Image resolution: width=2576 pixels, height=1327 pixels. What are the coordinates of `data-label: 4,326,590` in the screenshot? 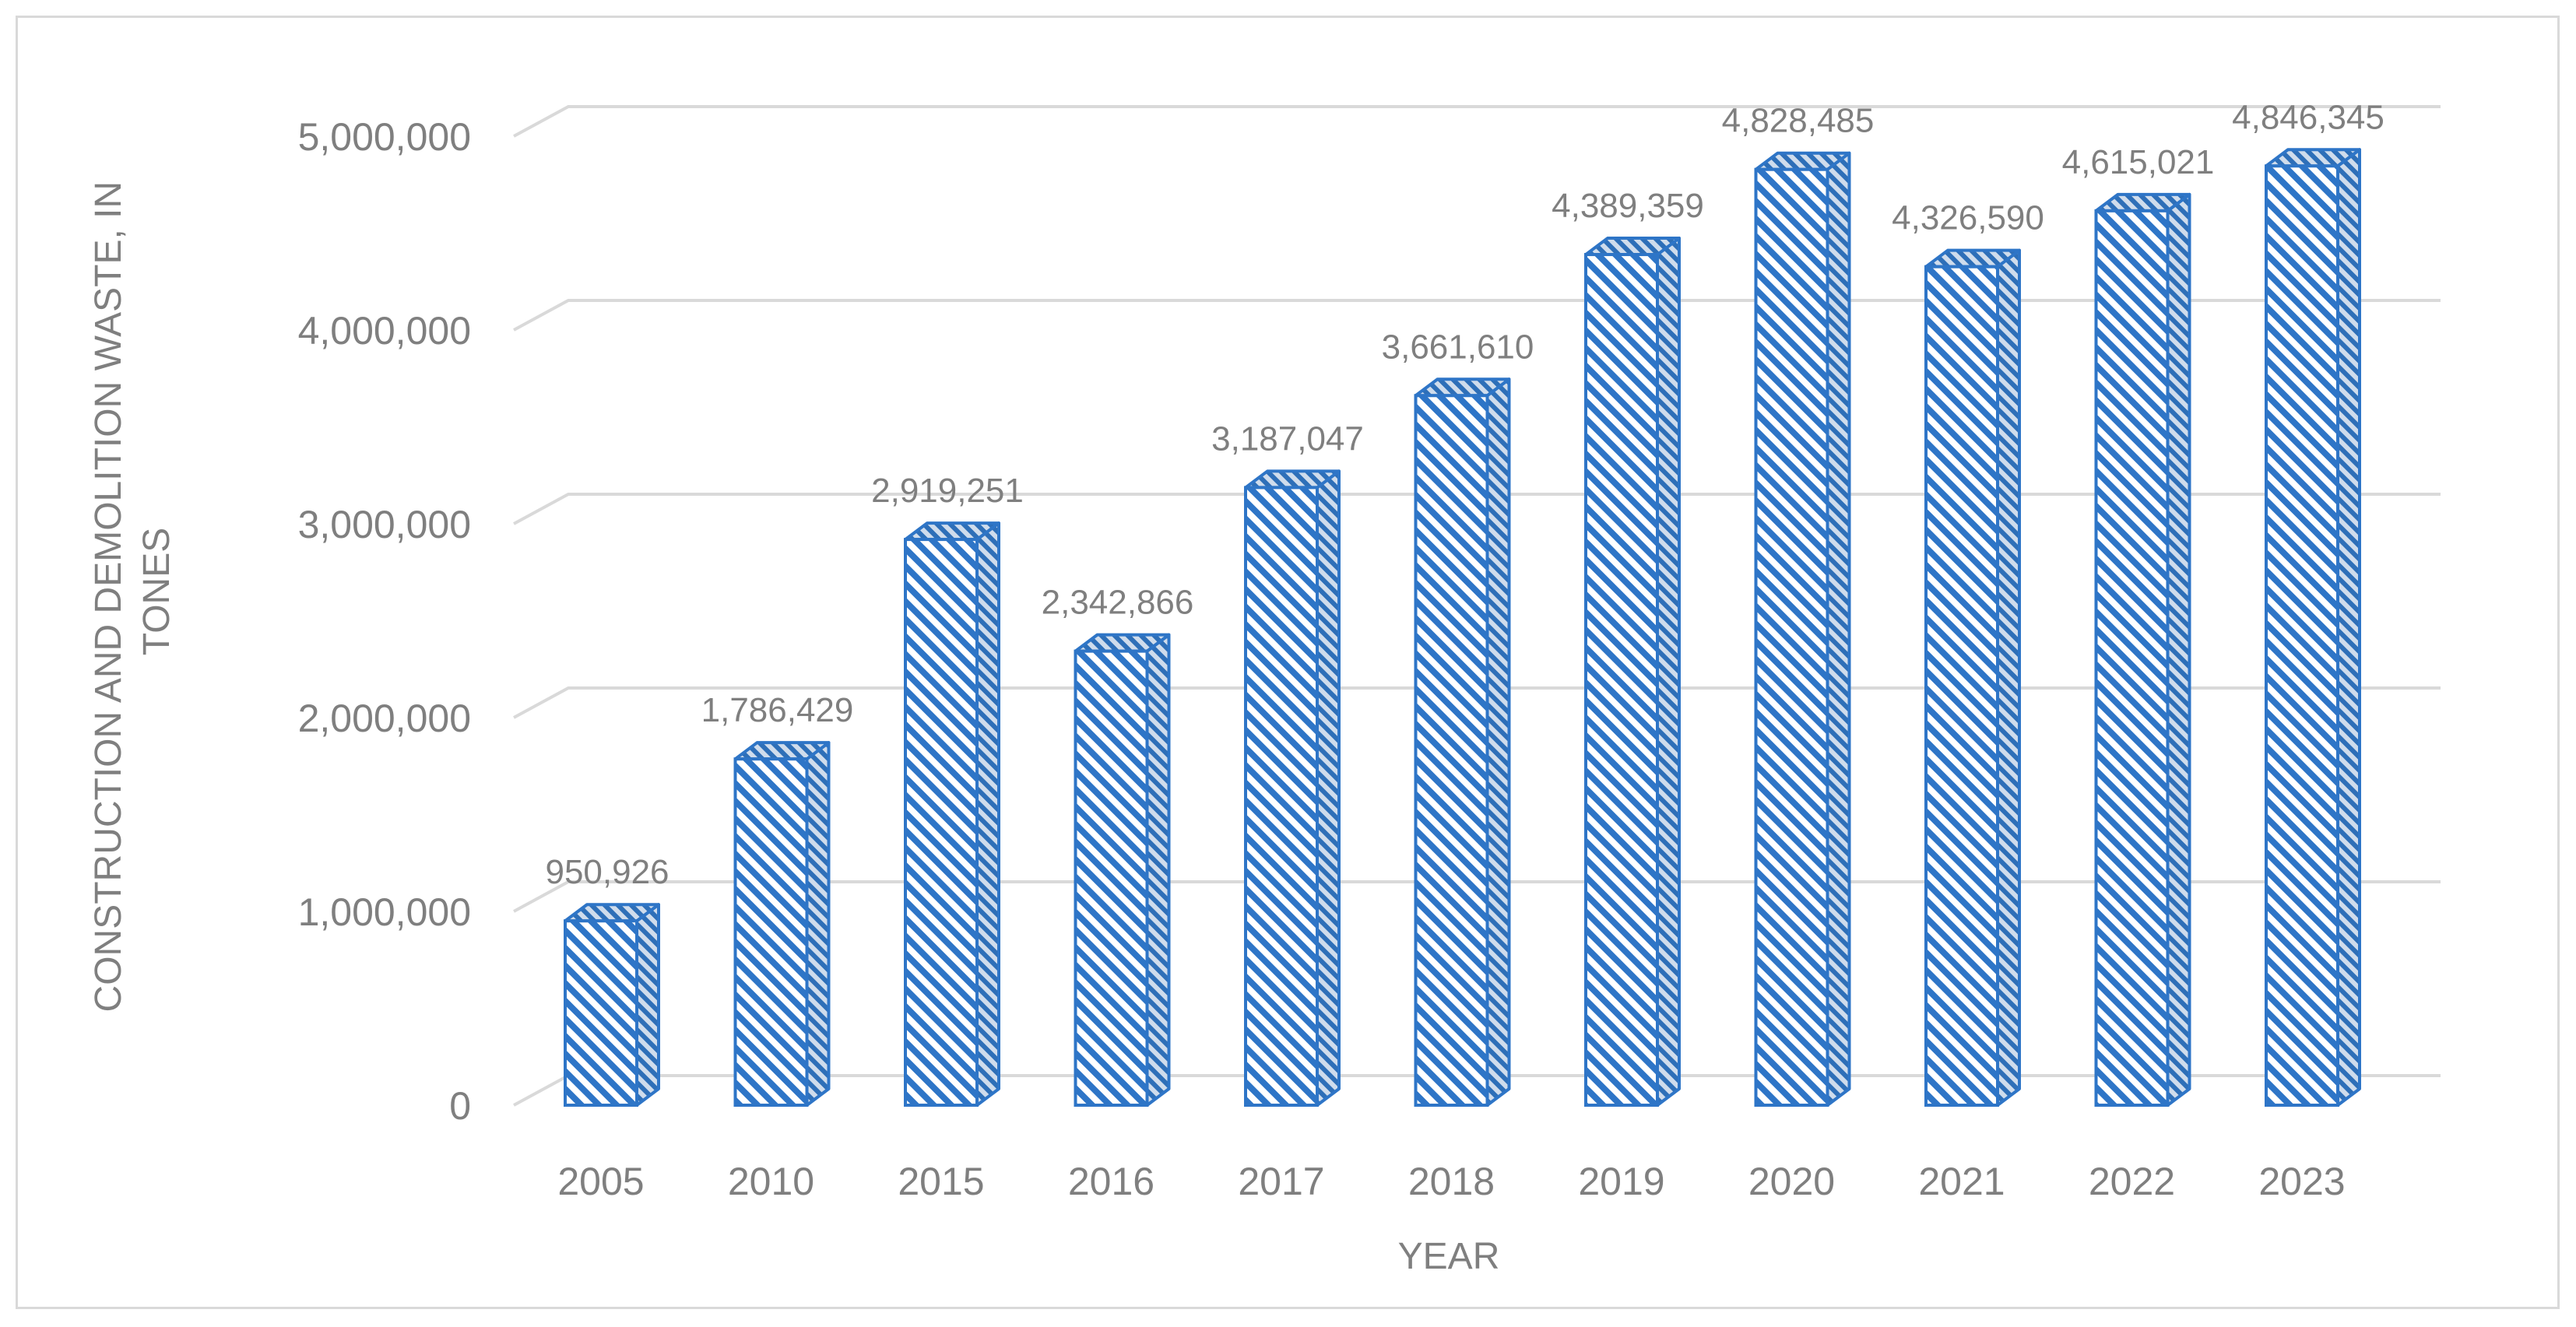 It's located at (1968, 218).